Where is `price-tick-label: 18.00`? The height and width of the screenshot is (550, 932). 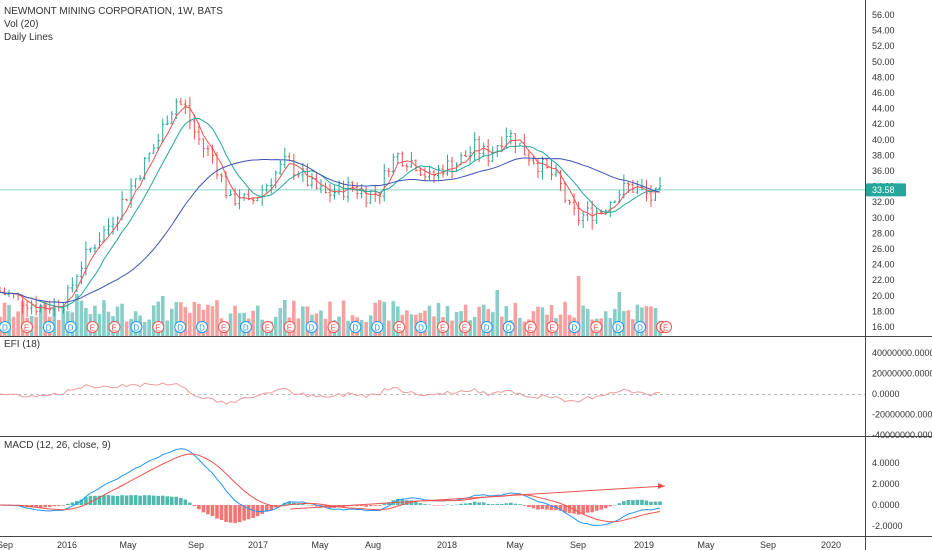 price-tick-label: 18.00 is located at coordinates (883, 311).